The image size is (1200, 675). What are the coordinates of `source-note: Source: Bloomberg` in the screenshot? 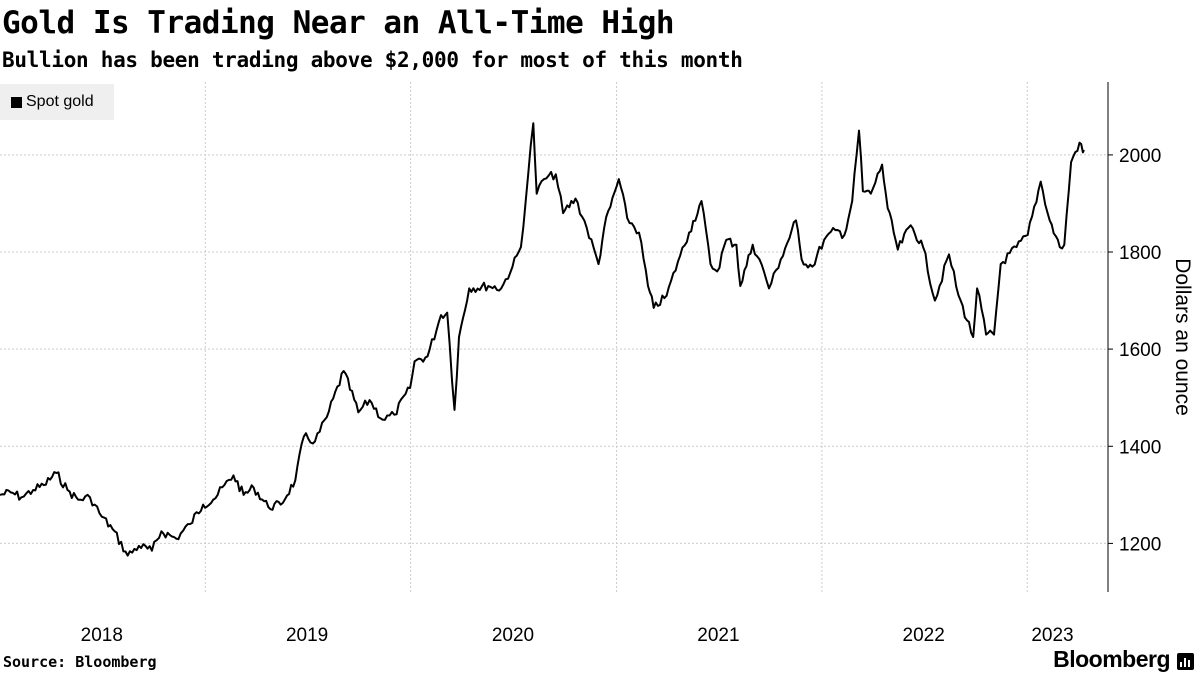 It's located at (80, 662).